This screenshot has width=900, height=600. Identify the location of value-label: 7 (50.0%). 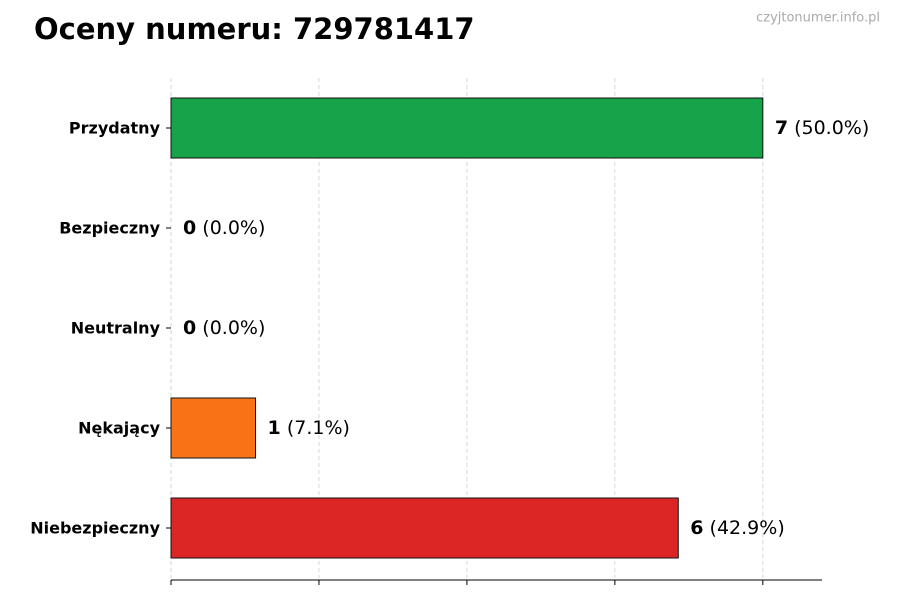
(822, 128).